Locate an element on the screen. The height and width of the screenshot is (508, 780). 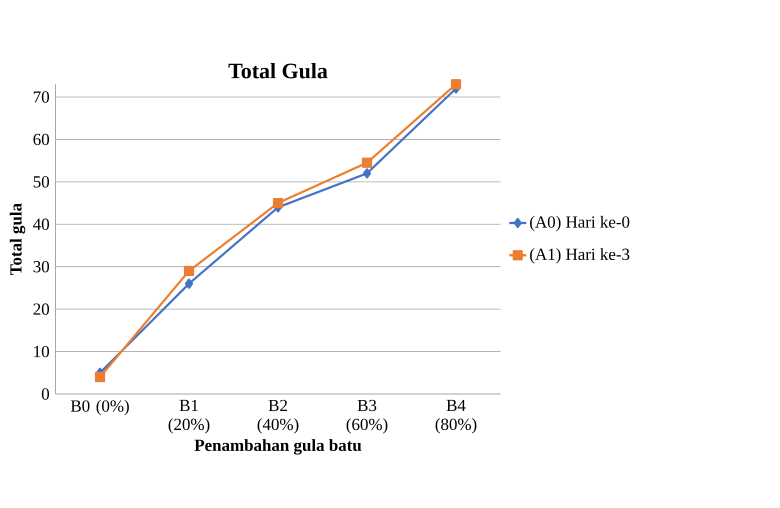
legend-label: (A0) Hari ke-0 is located at coordinates (580, 224).